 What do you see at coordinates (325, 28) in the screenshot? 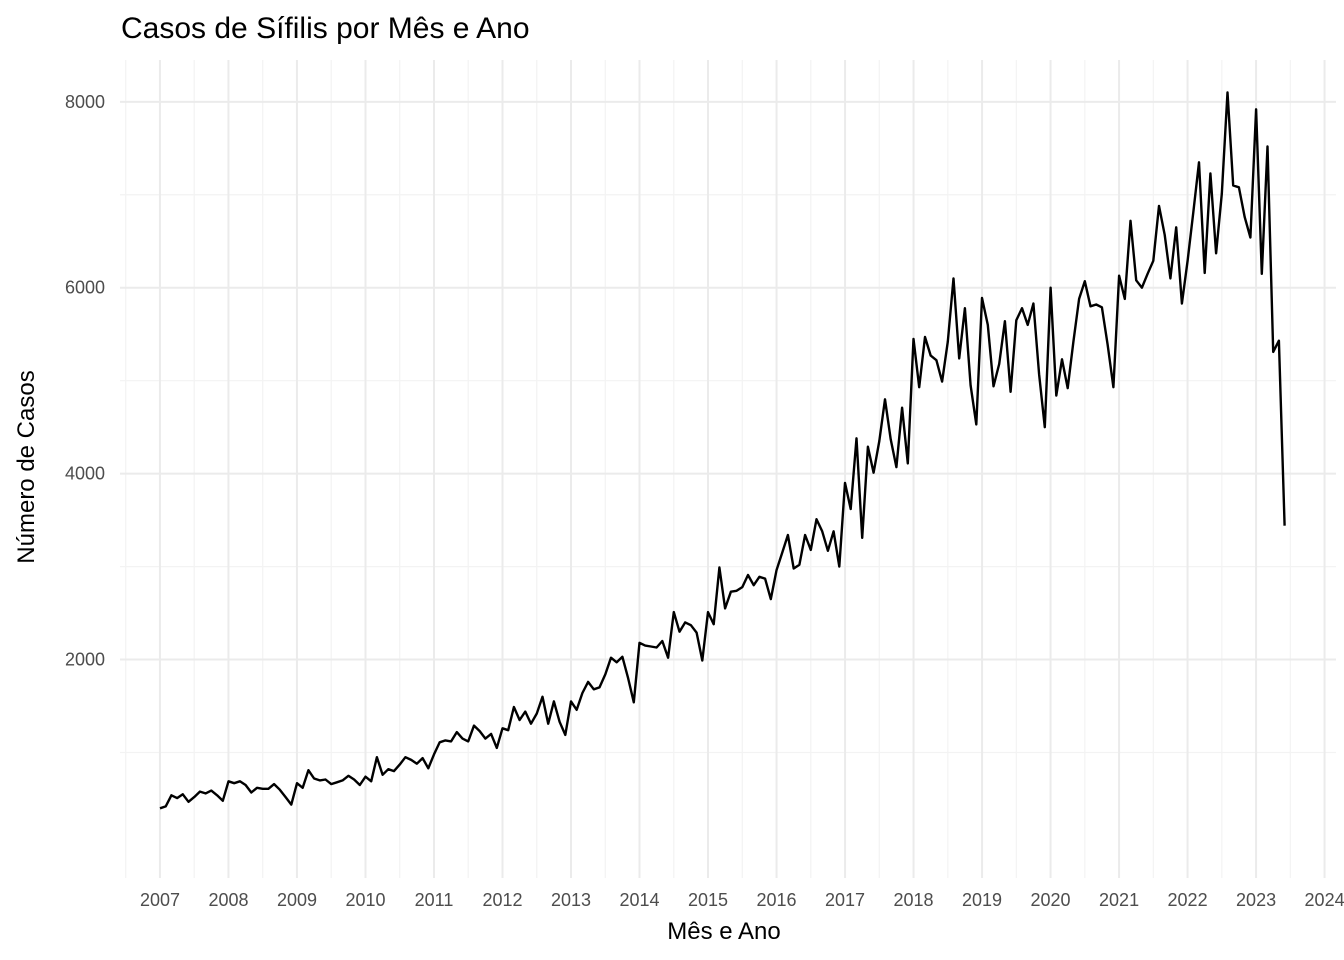
I see `chart-title: Casos de Sífilis por Mês e Ano` at bounding box center [325, 28].